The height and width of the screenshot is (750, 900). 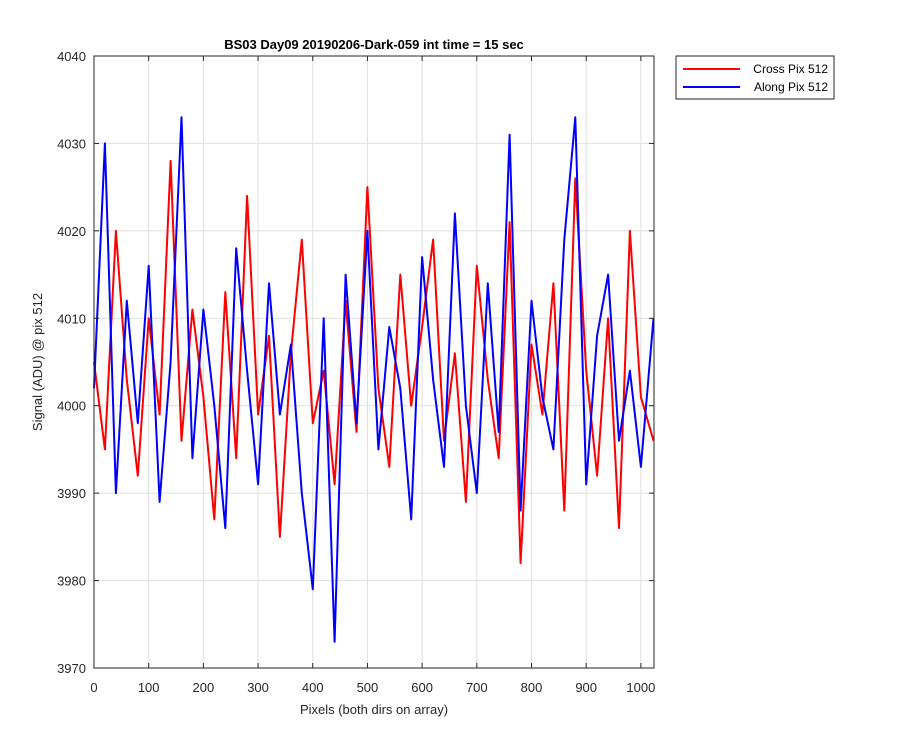 I want to click on legend-box, so click(x=755, y=77).